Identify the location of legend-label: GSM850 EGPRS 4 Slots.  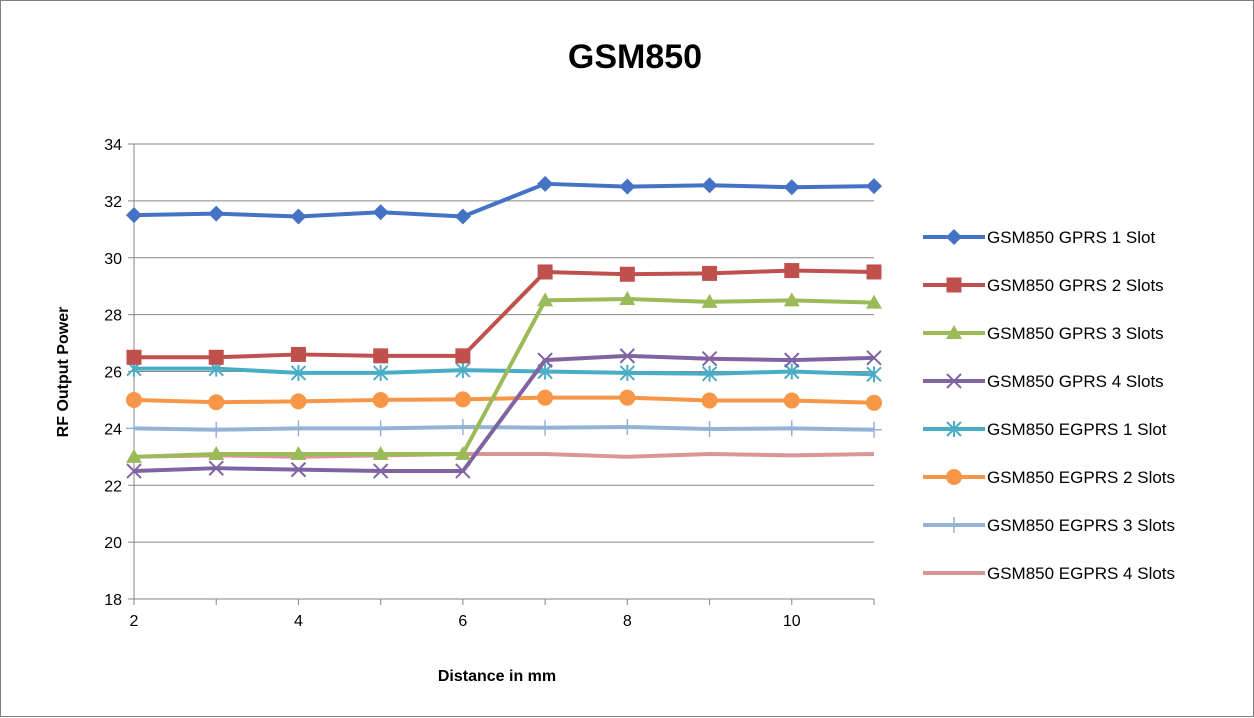
(1081, 573).